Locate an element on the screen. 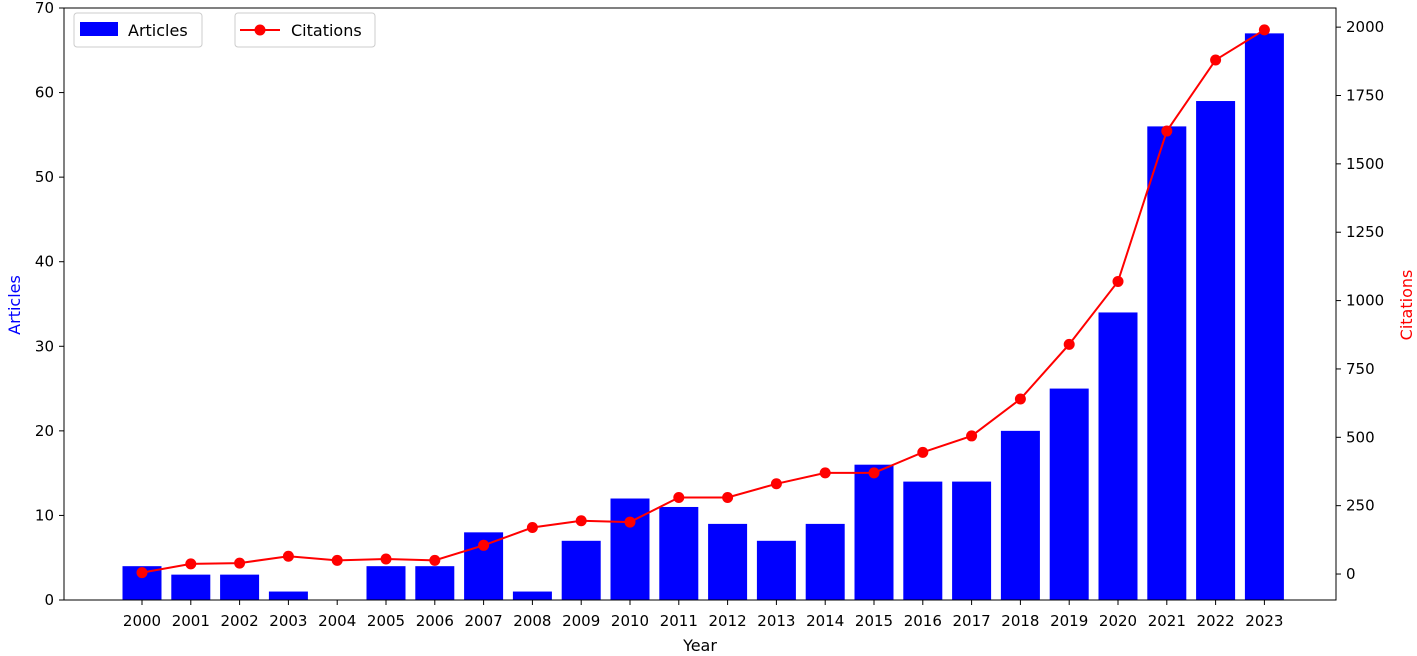 This screenshot has width=1417, height=656. bar-2012 is located at coordinates (728, 561).